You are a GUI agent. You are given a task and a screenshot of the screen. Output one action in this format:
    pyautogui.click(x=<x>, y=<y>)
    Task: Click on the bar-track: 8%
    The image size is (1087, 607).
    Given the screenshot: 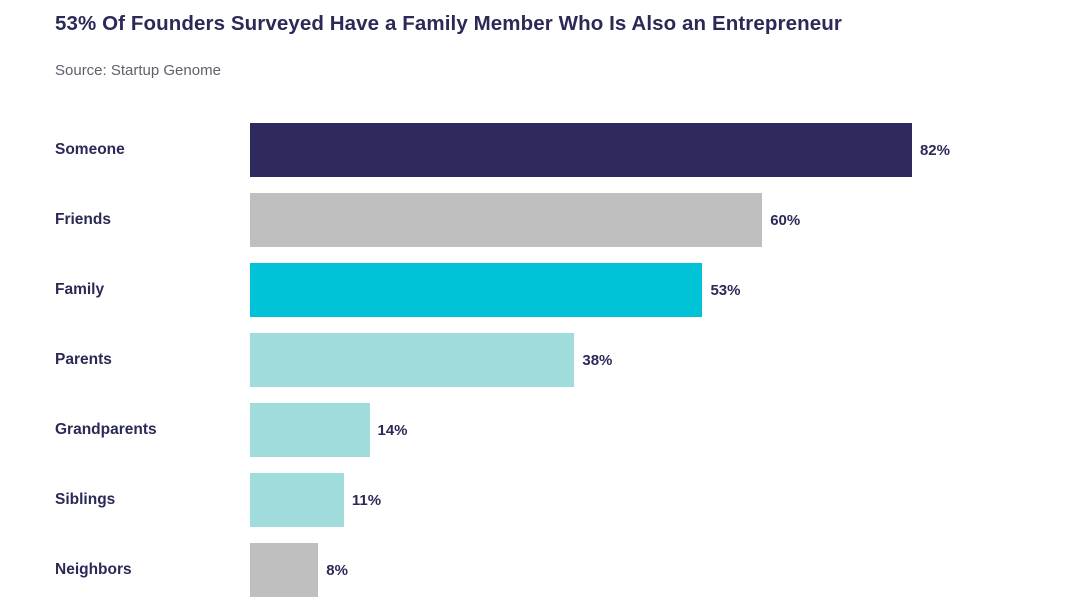 What is the action you would take?
    pyautogui.click(x=600, y=570)
    